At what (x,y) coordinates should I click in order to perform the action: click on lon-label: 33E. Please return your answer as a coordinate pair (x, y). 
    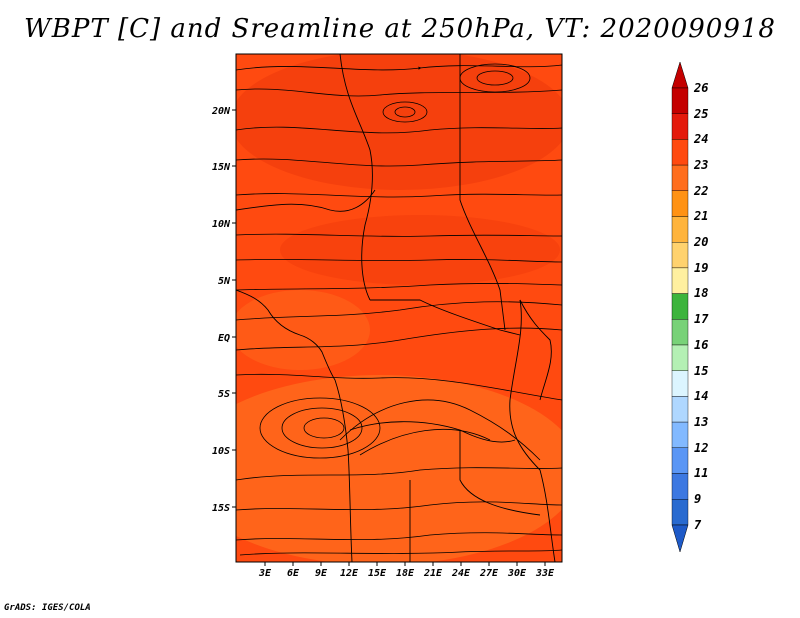
    Looking at the image, I should click on (545, 573).